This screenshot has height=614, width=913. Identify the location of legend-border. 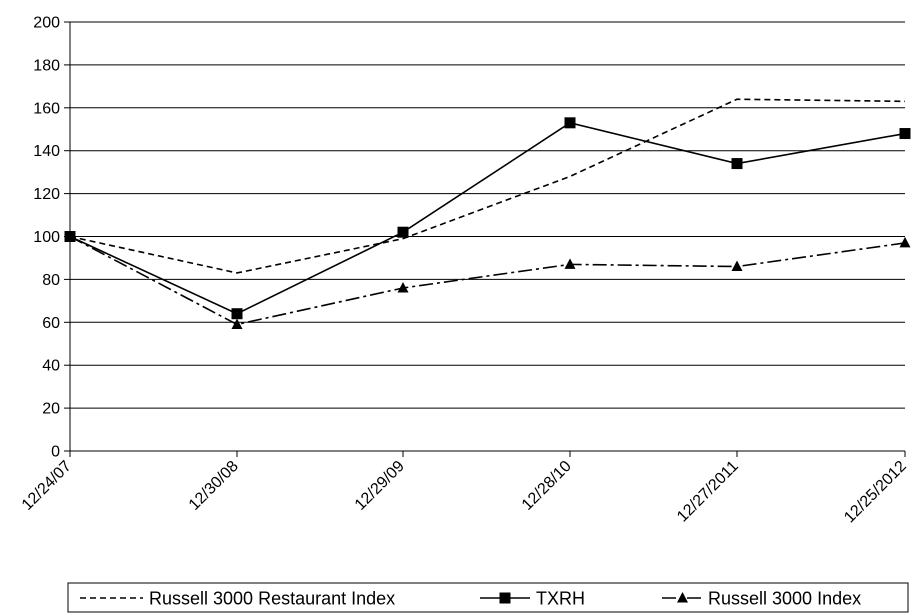
(488, 597).